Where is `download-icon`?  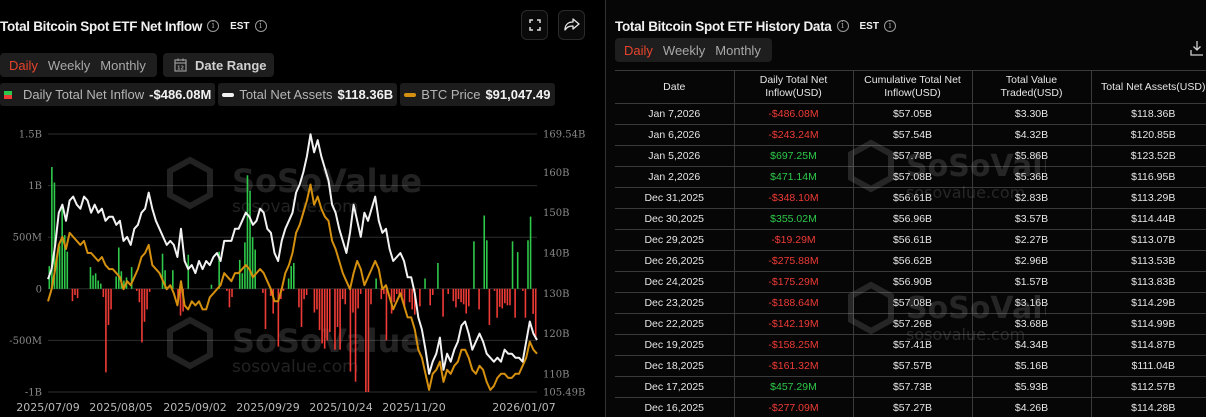 download-icon is located at coordinates (1197, 48).